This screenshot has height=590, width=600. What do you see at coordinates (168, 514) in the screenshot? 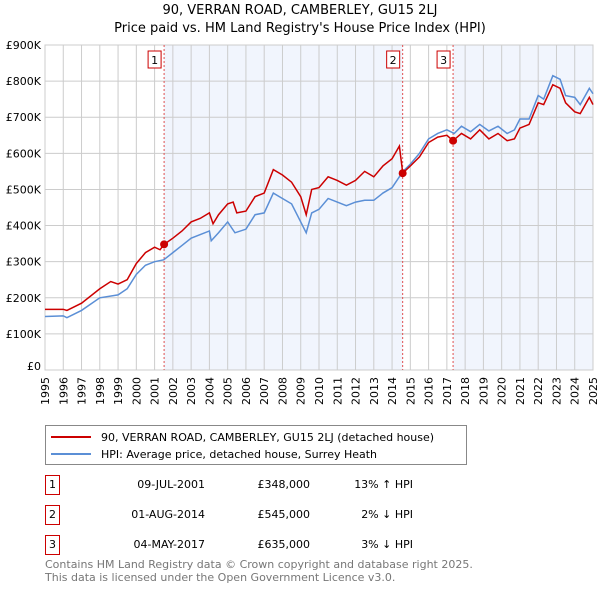
I see `transaction-date: 01-AUG-2014` at bounding box center [168, 514].